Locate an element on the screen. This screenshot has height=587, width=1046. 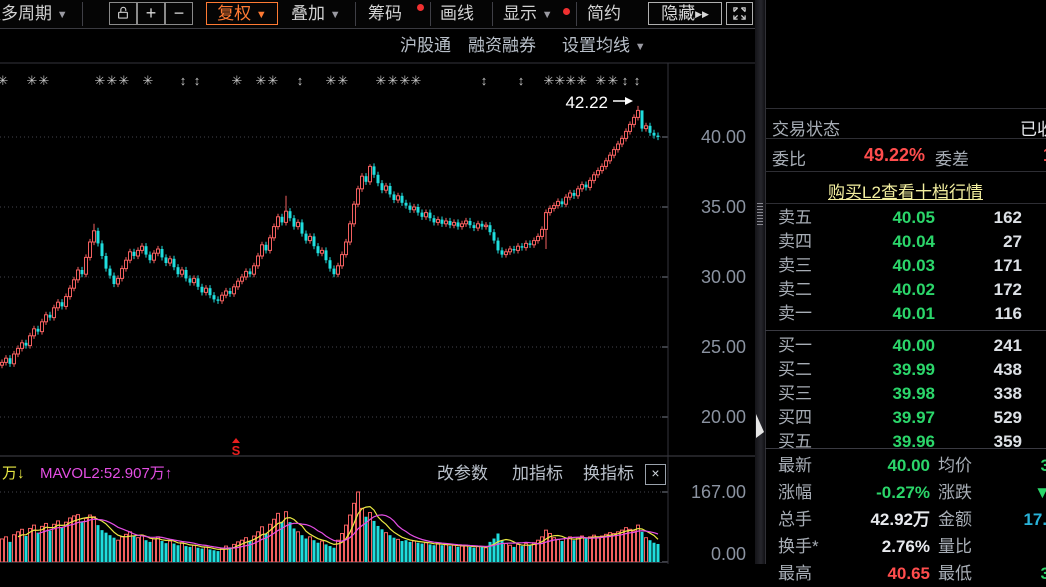
edit-params-button: 改参数 is located at coordinates (462, 473).